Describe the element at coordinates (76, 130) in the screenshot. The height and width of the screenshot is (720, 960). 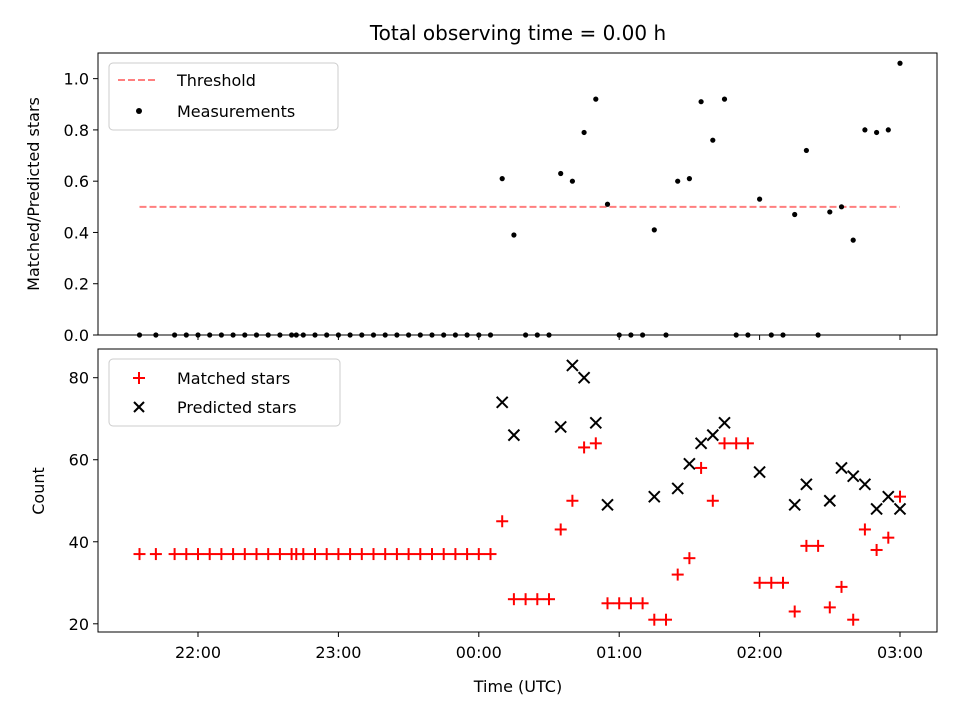
I see `ratio-y-tick-label: 0.8` at that location.